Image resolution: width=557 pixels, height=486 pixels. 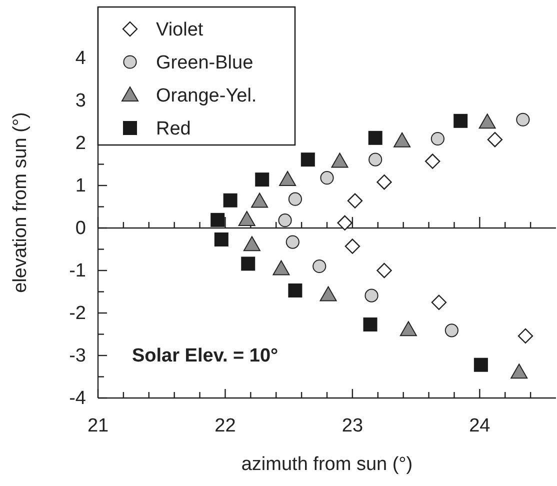 I want to click on x-axis-title: azimuth from sun (°), so click(x=327, y=464).